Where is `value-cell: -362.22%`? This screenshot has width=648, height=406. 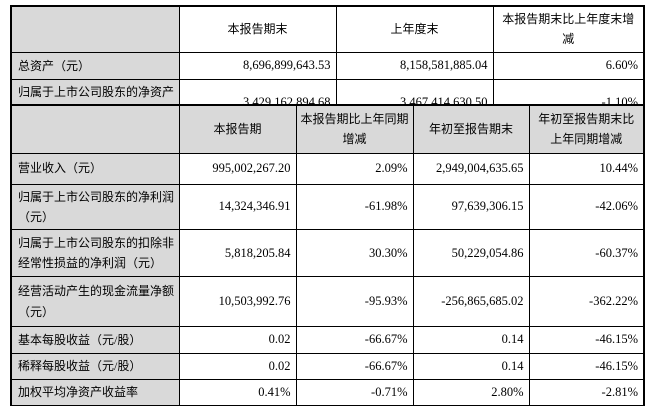 value-cell: -362.22% is located at coordinates (586, 302).